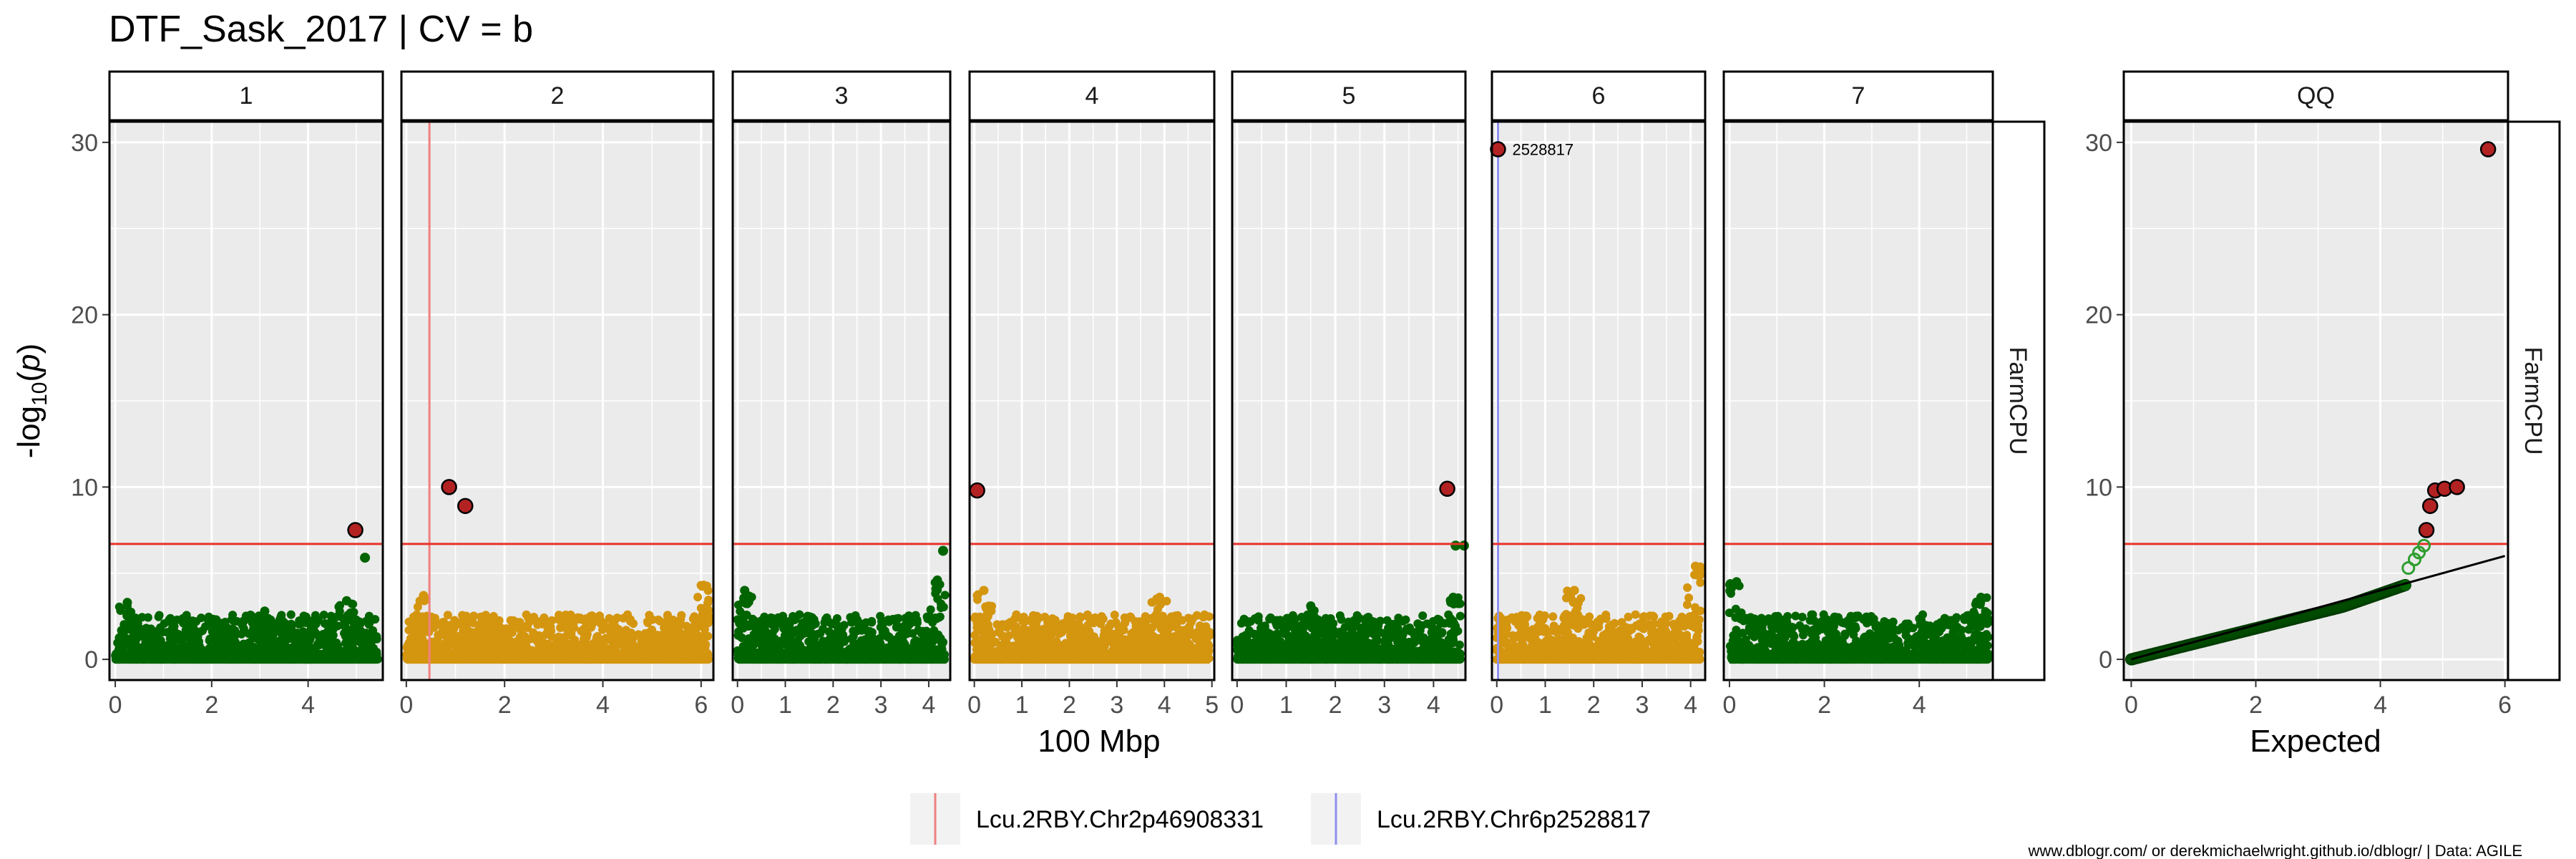 The height and width of the screenshot is (859, 2576). Describe the element at coordinates (84, 315) in the screenshot. I see `manhattan-ytick-label: 20` at that location.